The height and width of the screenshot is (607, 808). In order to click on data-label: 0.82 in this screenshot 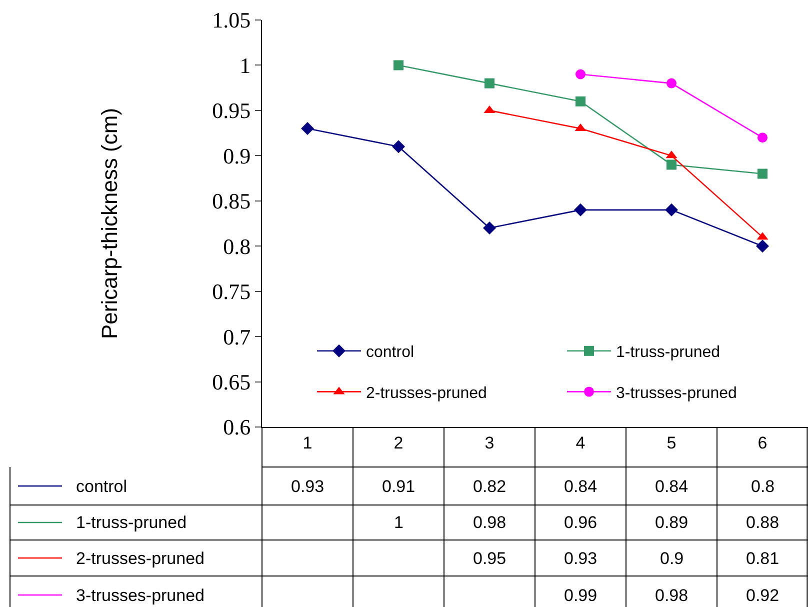, I will do `click(489, 486)`.